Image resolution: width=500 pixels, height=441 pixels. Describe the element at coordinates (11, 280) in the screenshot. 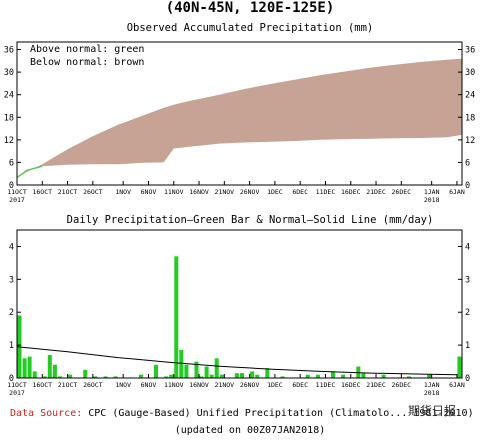

I see `daily-ytick-label-left: 3` at that location.